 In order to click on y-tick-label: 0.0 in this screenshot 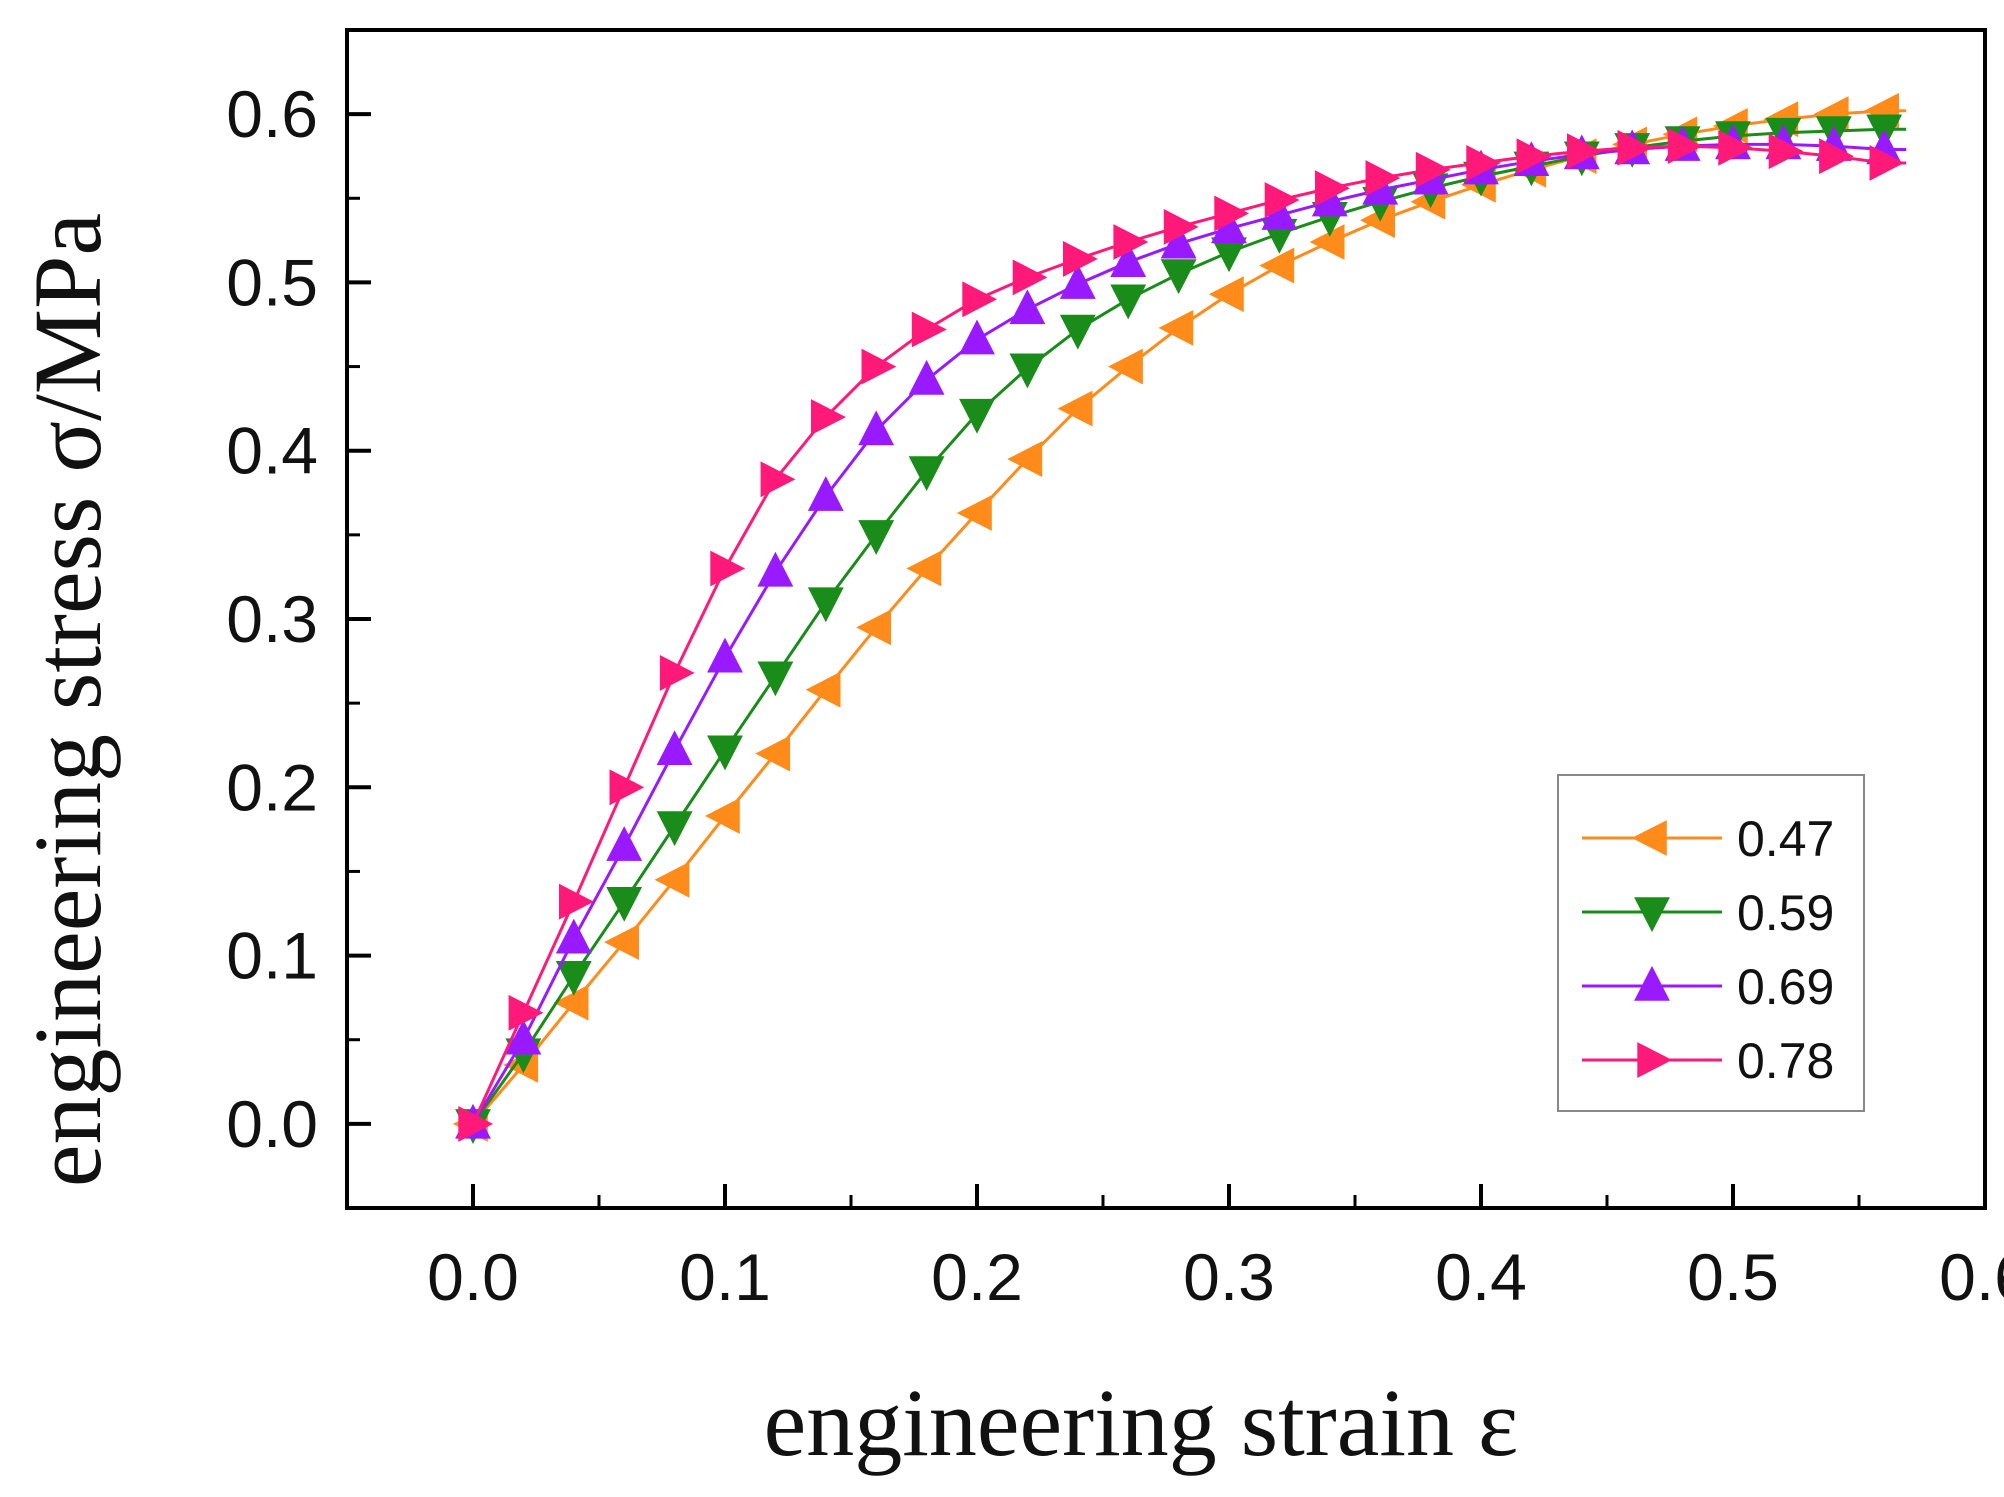, I will do `click(272, 1124)`.